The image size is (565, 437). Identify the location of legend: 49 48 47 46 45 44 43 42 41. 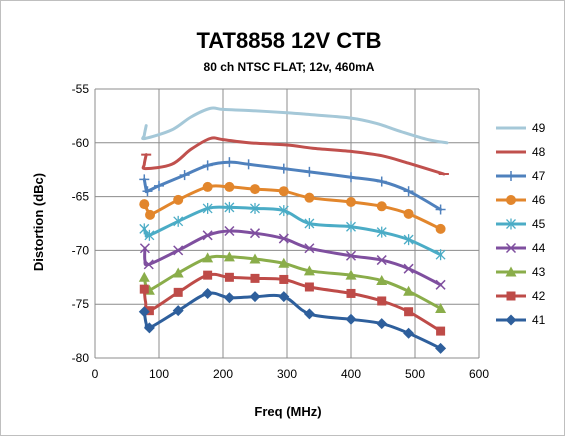
(521, 224).